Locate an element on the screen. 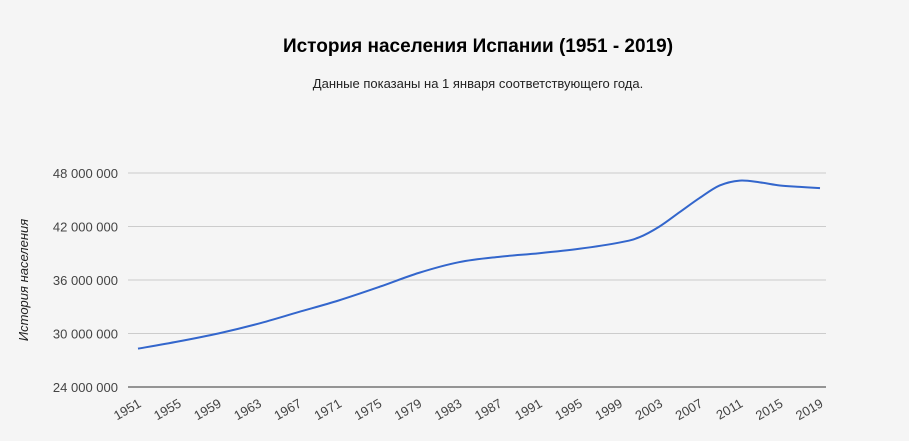 This screenshot has width=909, height=441. y-tick-label: 36 000 000 is located at coordinates (85, 280).